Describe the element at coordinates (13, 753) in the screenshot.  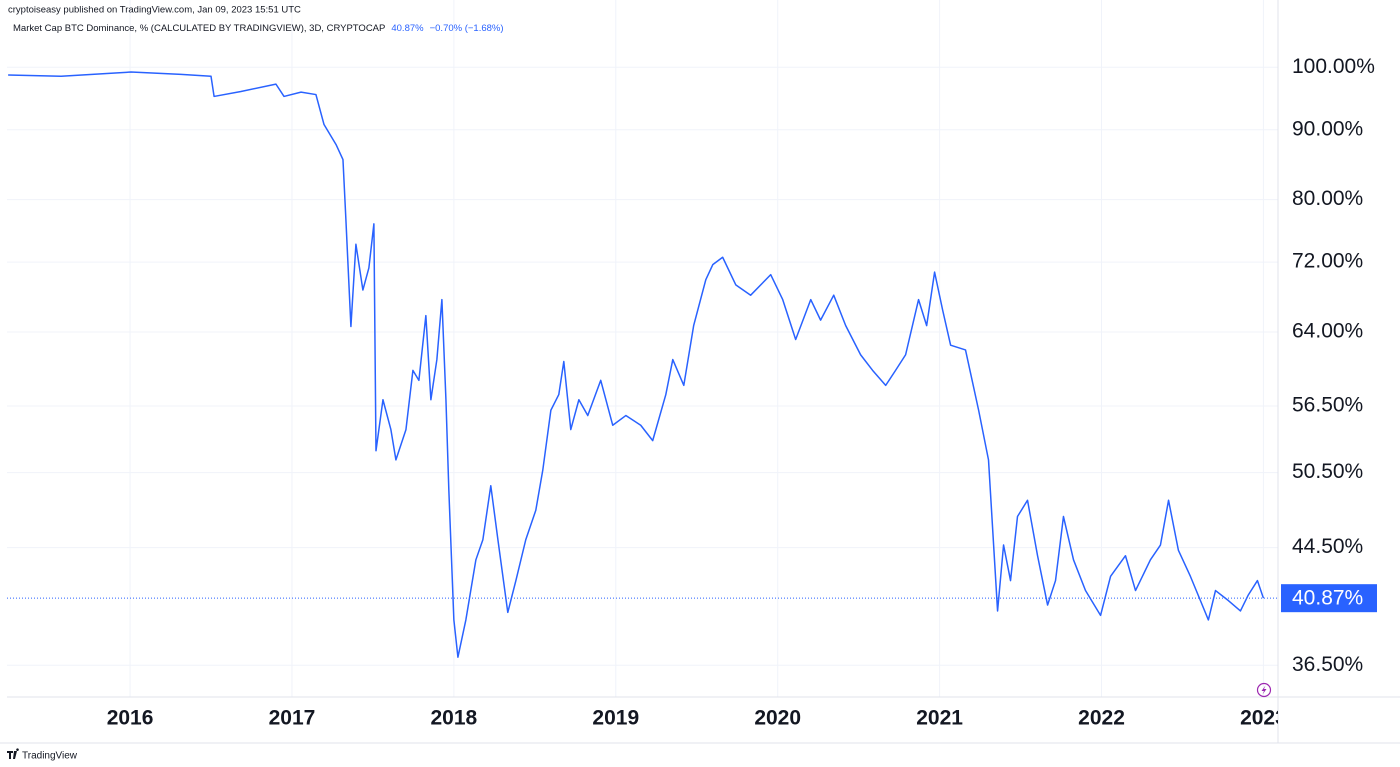
I see `brand-logo` at that location.